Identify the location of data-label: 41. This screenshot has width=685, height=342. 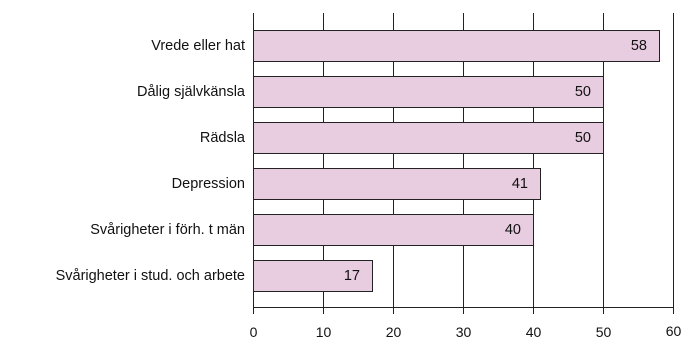
(520, 184).